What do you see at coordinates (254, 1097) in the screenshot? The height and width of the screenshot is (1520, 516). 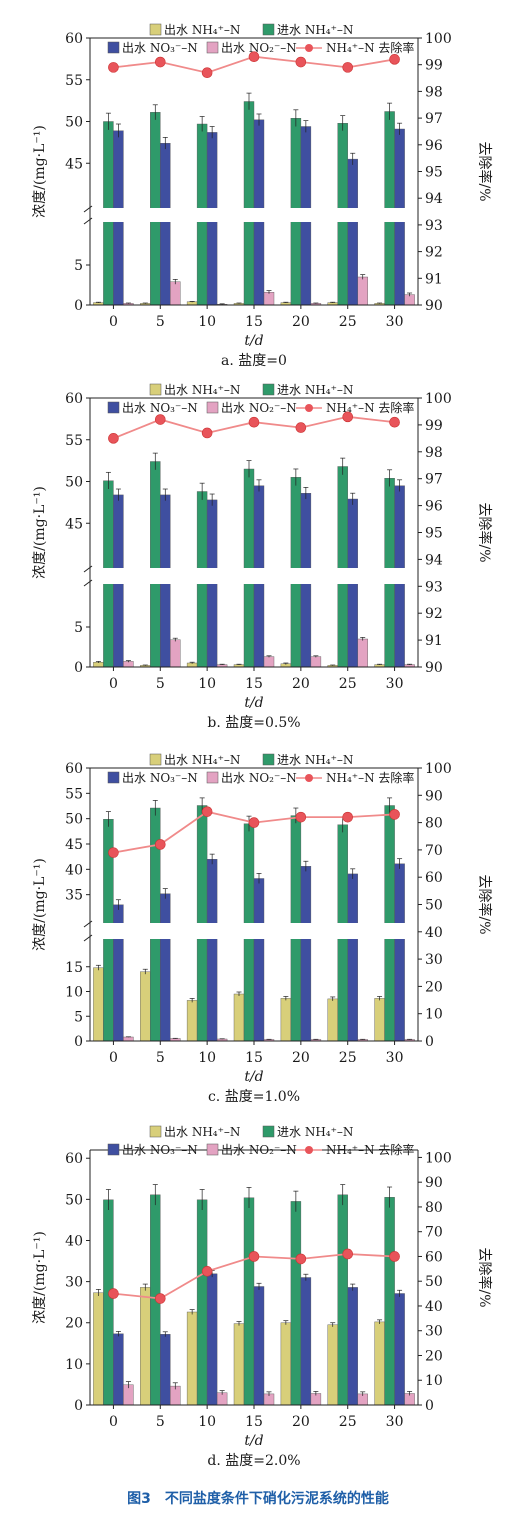 I see `panel-subtitle: c. 盐度=1.0%` at bounding box center [254, 1097].